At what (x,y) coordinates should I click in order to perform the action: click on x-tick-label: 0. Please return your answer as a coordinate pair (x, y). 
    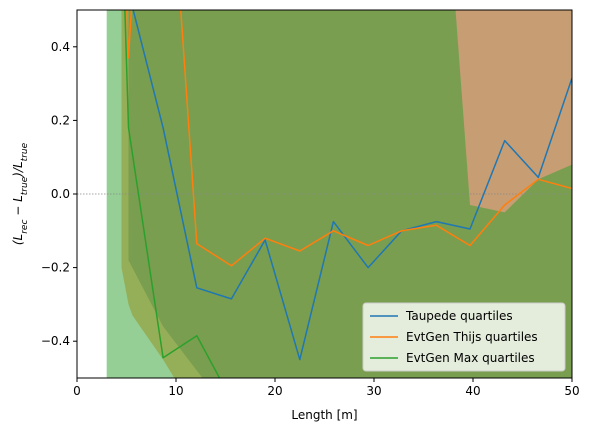
    Looking at the image, I should click on (77, 391).